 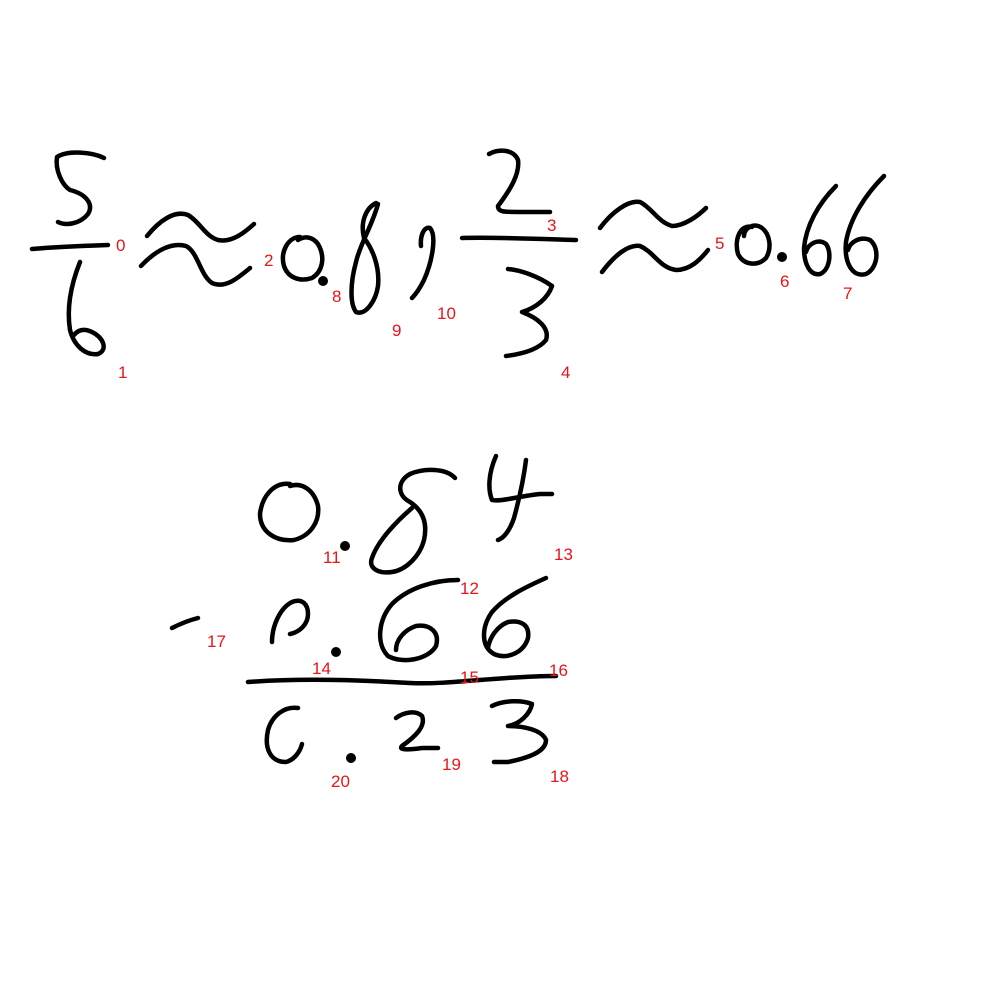 What do you see at coordinates (519, 253) in the screenshot?
I see `expression-two-thirds` at bounding box center [519, 253].